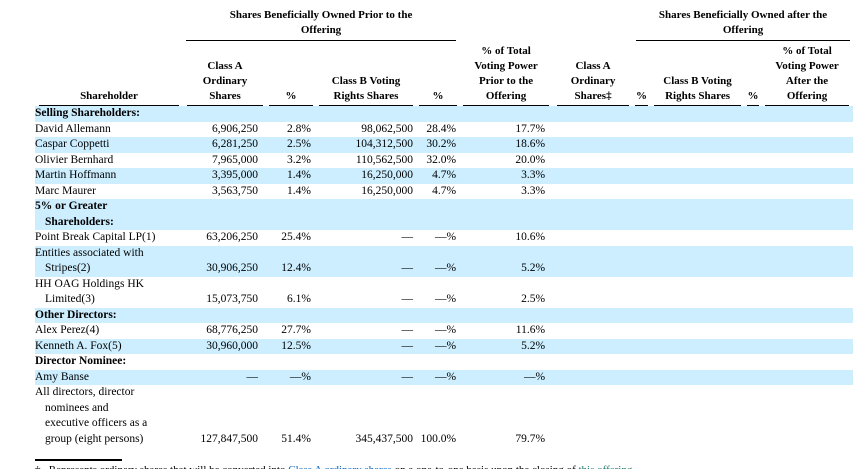 This screenshot has height=476, width=866. I want to click on cell-pct-voting-prior: 17.7%, so click(530, 128).